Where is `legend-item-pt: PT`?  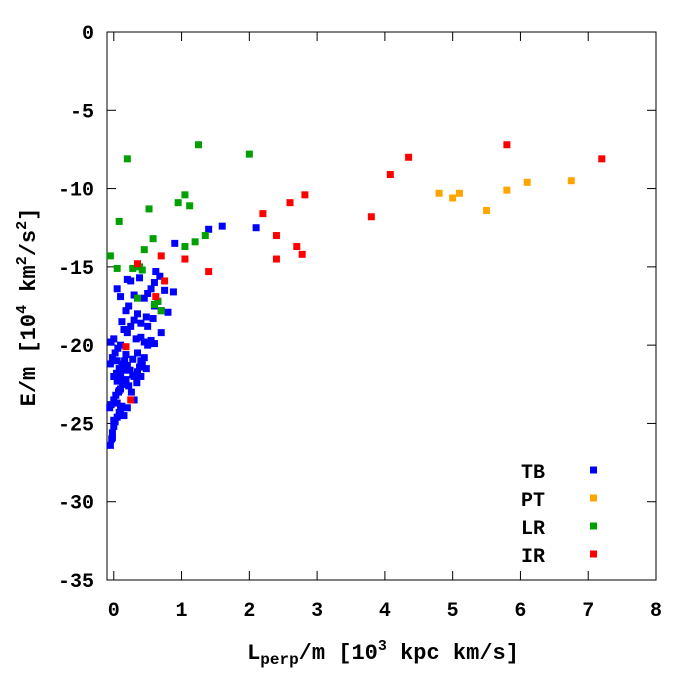 legend-item-pt: PT is located at coordinates (559, 501).